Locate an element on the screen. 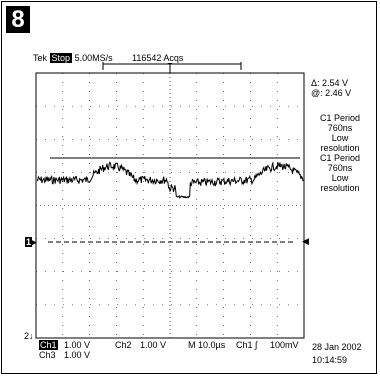 This screenshot has height=377, width=380. cursor-position-readout: @: 2.46 V is located at coordinates (331, 93).